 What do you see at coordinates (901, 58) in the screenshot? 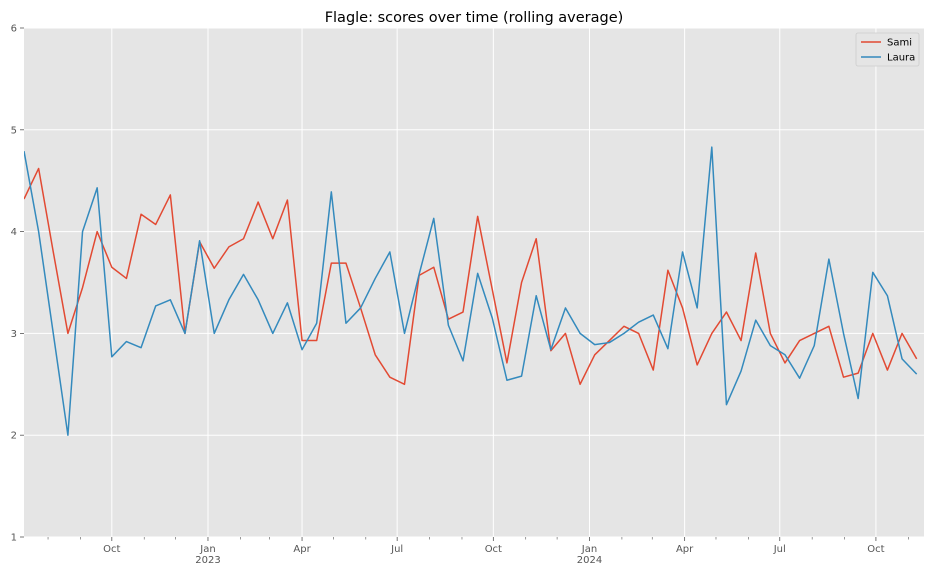
I see `legend-label-laura: Laura` at bounding box center [901, 58].